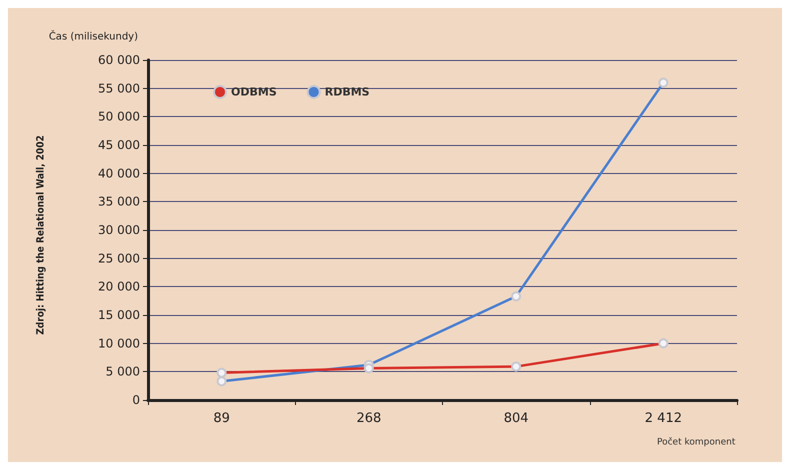 The height and width of the screenshot is (470, 790). Describe the element at coordinates (119, 145) in the screenshot. I see `y-tick-label: 45 000` at that location.